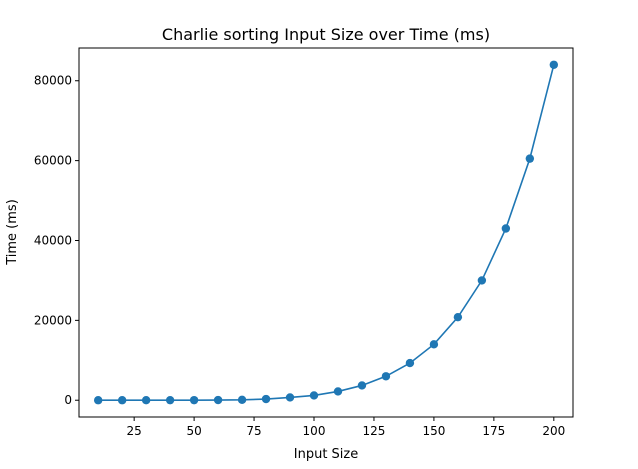 This screenshot has width=638, height=469. I want to click on x-tick-label: 200, so click(553, 431).